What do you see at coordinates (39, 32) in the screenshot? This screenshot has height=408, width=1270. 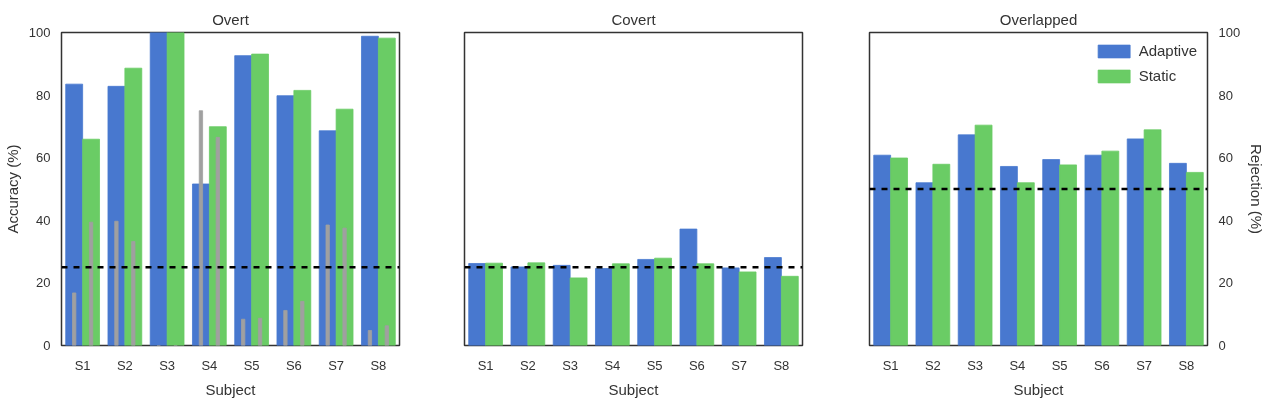 I see `y-tick-label: 100` at bounding box center [39, 32].